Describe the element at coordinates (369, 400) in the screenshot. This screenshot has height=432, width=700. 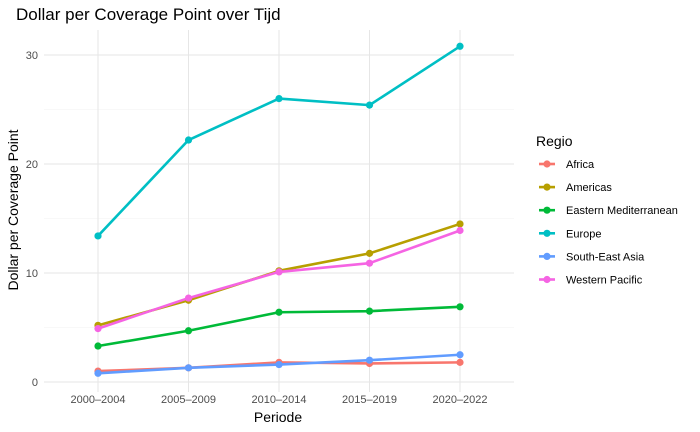
I see `x-tick-label: 2015–2019` at that location.